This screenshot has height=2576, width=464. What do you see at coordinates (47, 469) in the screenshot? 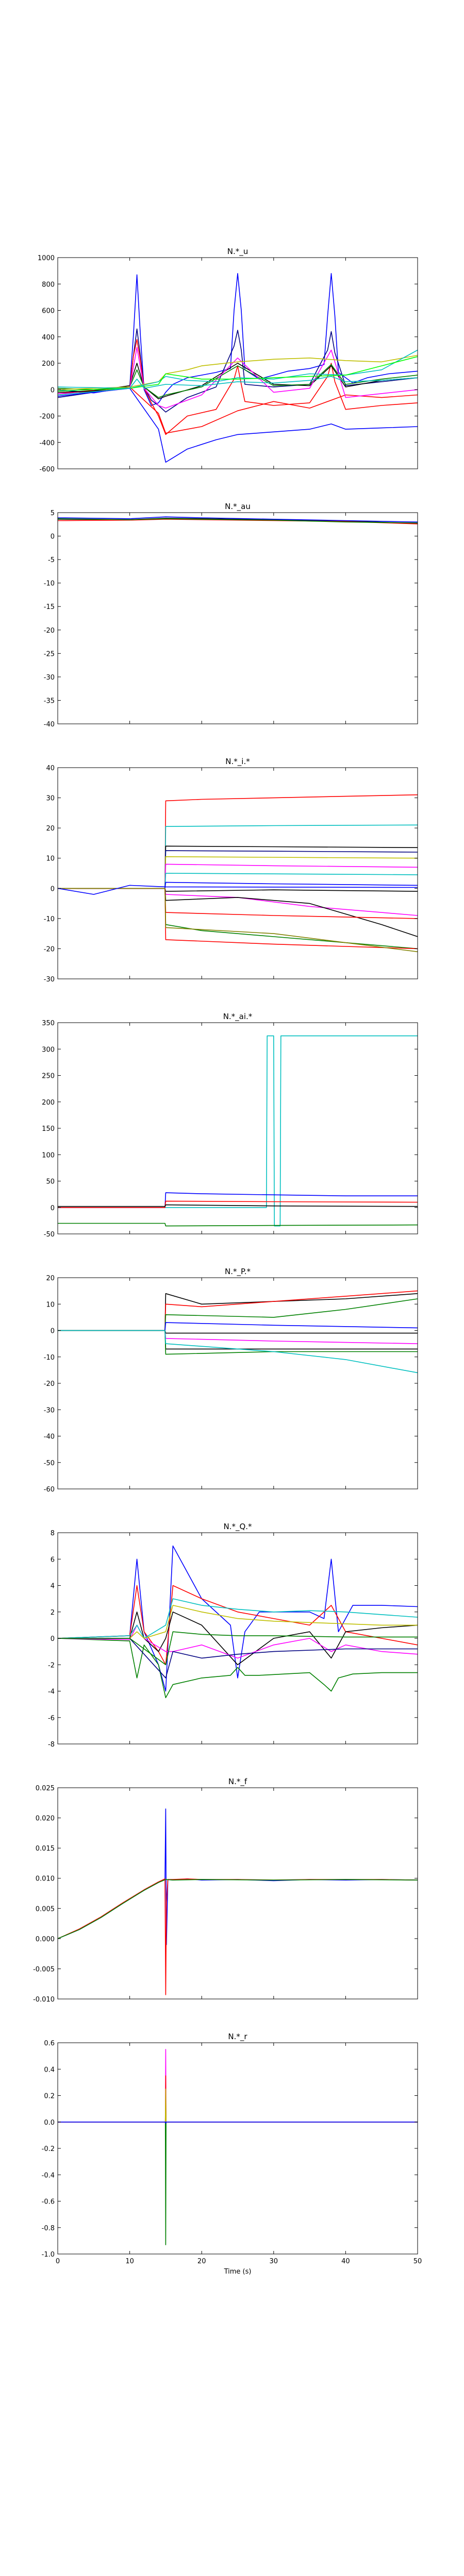
I see `y-tick-label: -600` at bounding box center [47, 469].